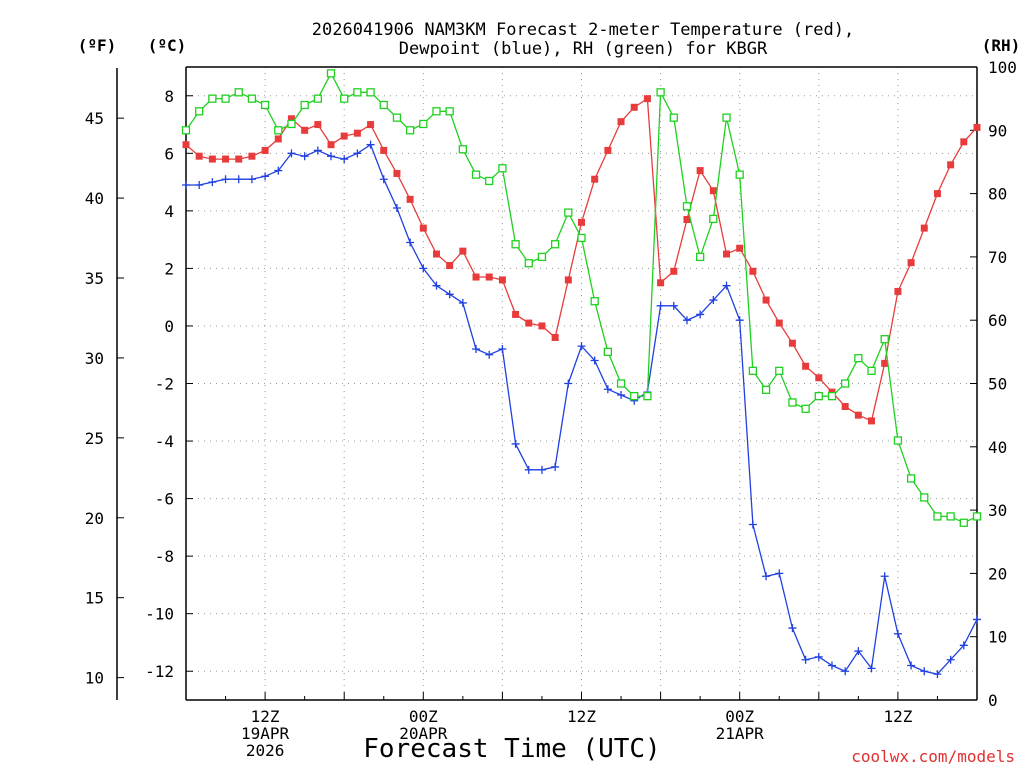 The height and width of the screenshot is (768, 1024). Describe the element at coordinates (997, 384) in the screenshot. I see `rh-tick-label: 50` at that location.